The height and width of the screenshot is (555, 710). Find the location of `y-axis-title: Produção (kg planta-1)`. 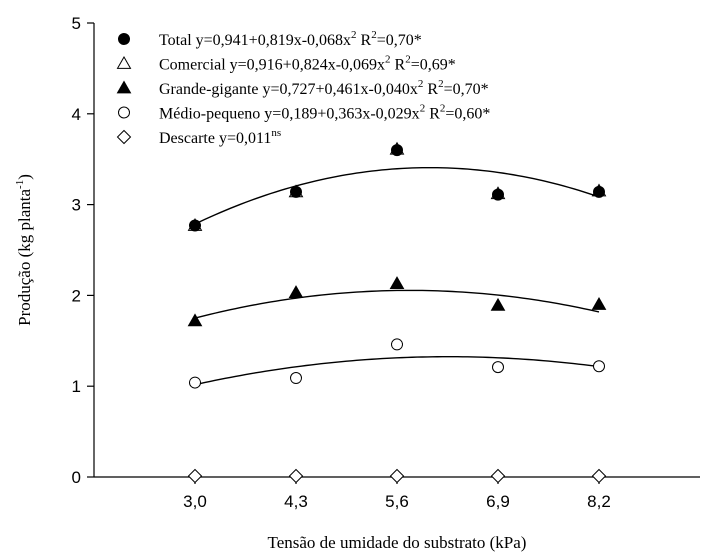

y-axis-title: Produção (kg planta-1) is located at coordinates (24, 250).